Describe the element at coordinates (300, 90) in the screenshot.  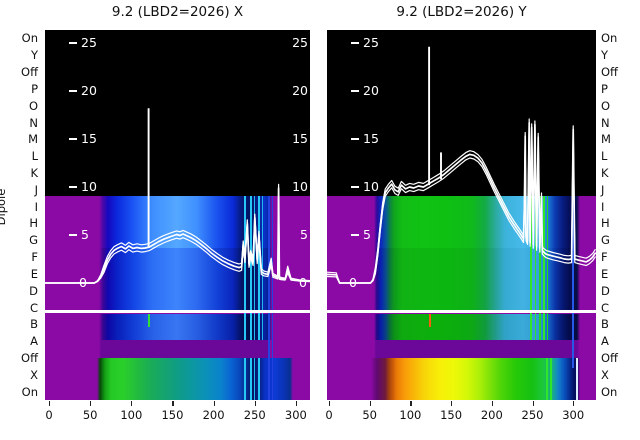
I see `inner-tick-label-right-20: 20` at that location.